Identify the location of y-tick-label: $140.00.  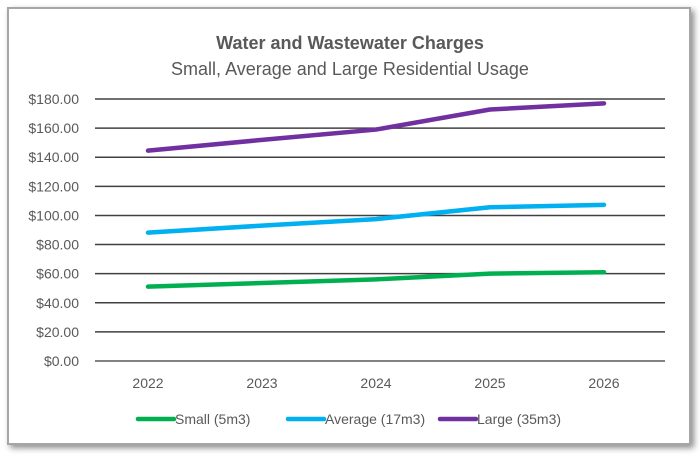
(53, 157).